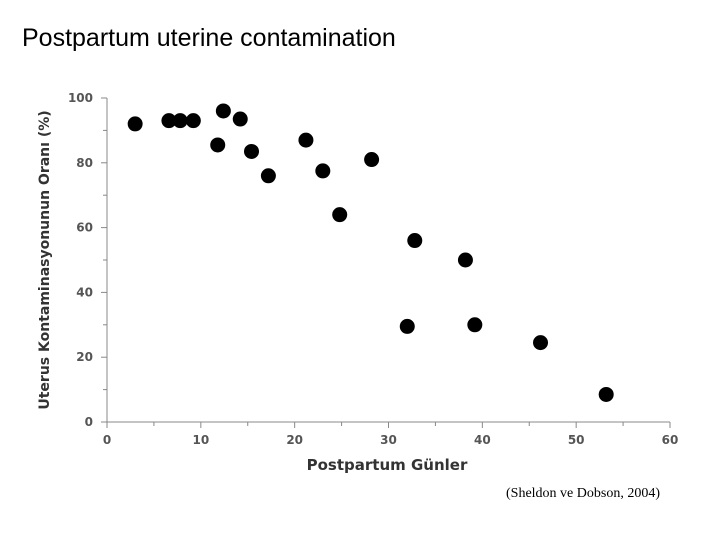  I want to click on x-tick-label: 30, so click(388, 440).